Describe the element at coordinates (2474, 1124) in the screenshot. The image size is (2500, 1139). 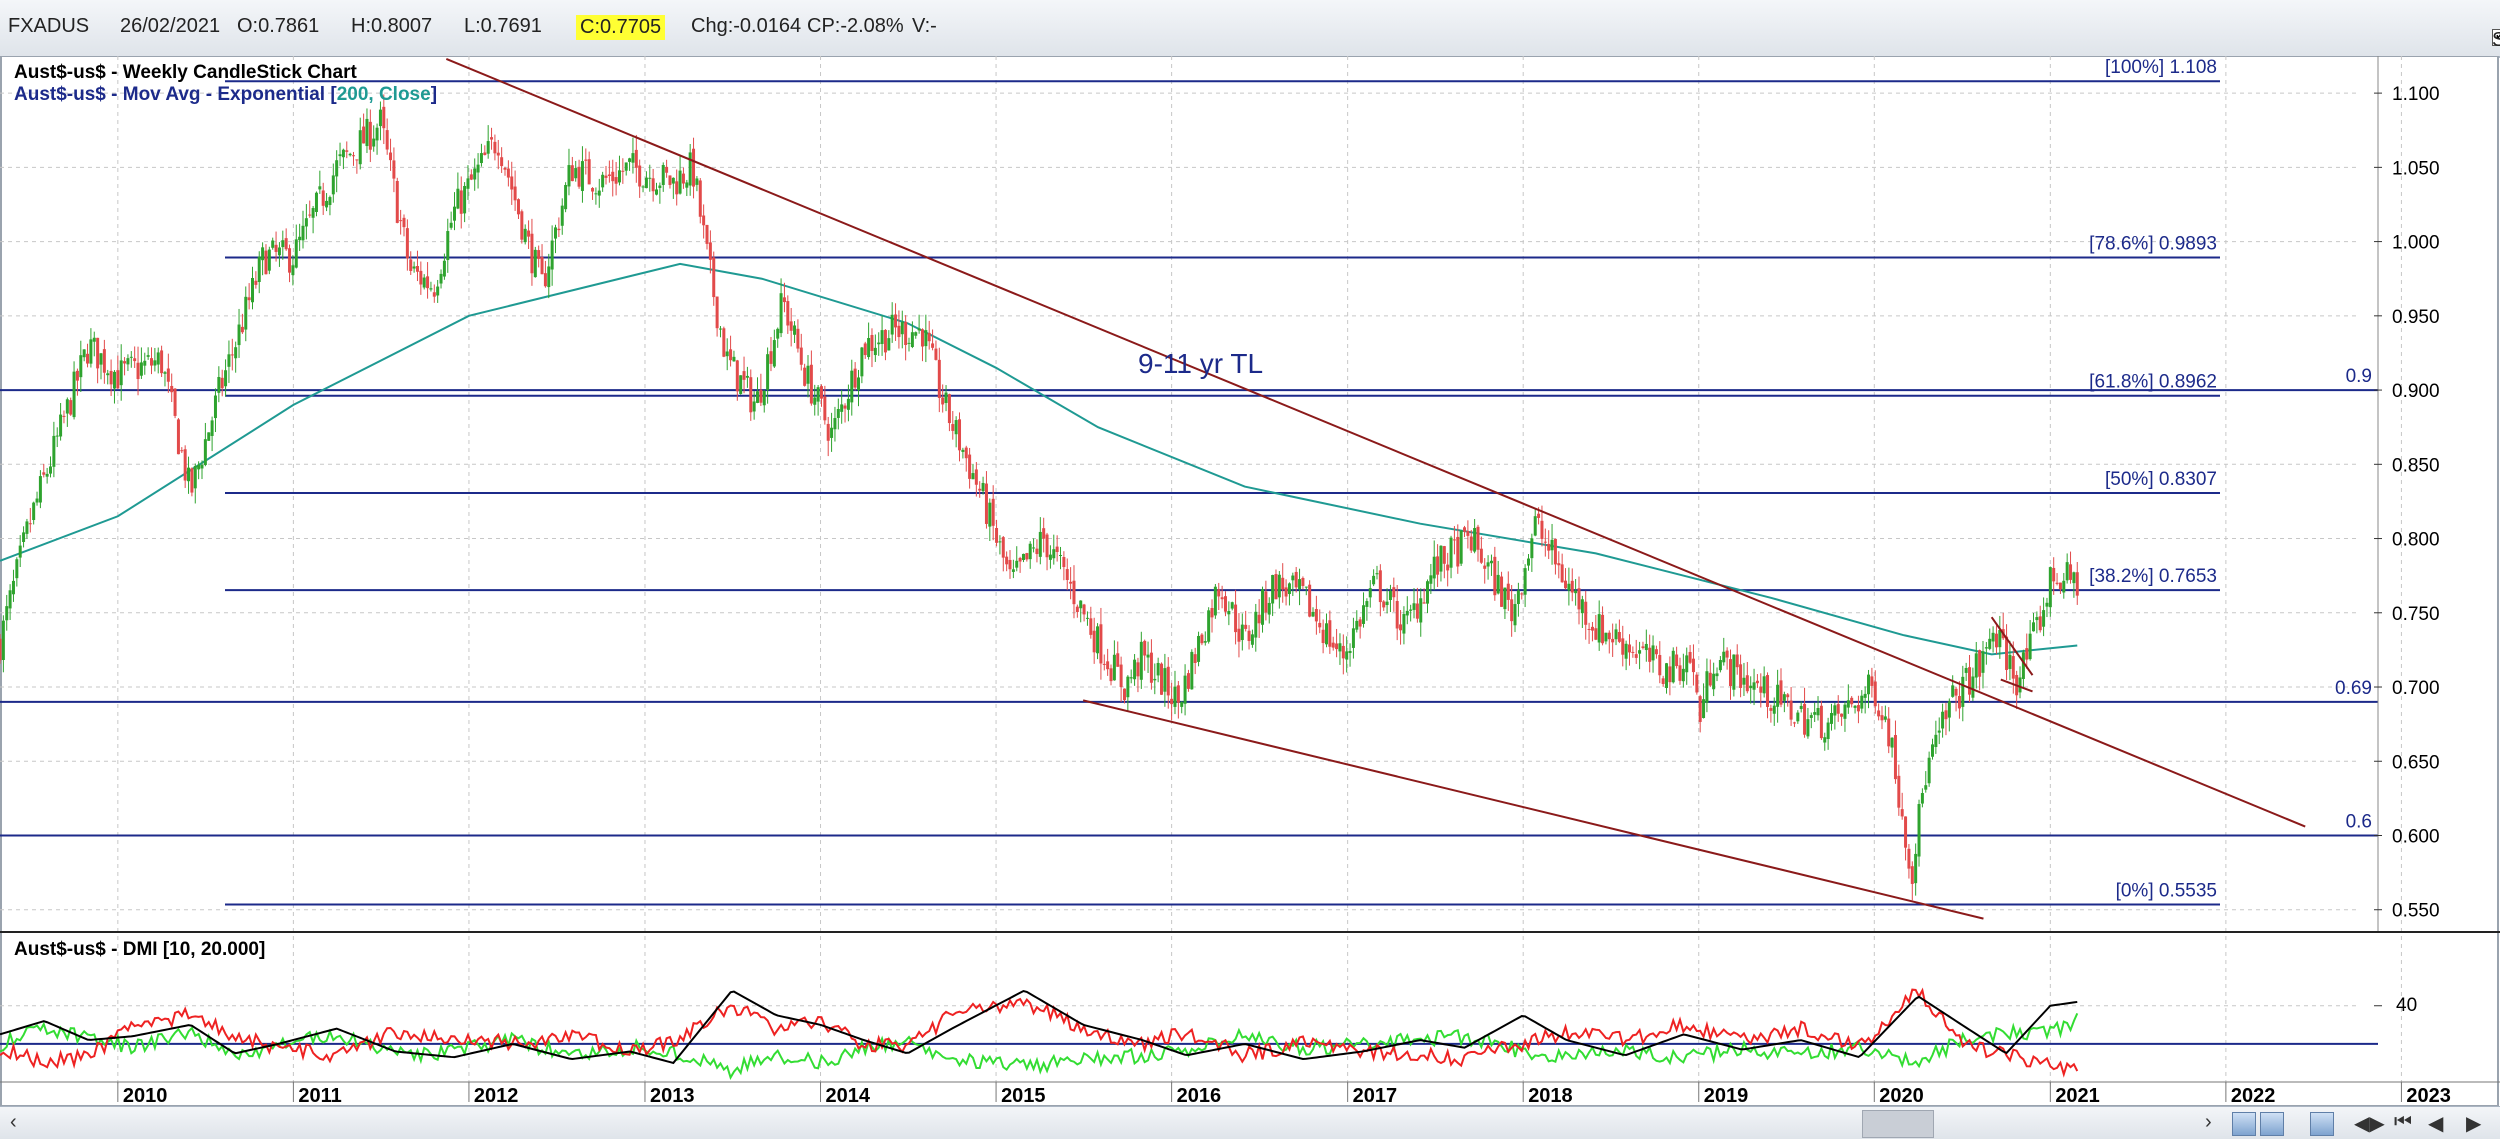
I see `next-icon: ▶` at that location.